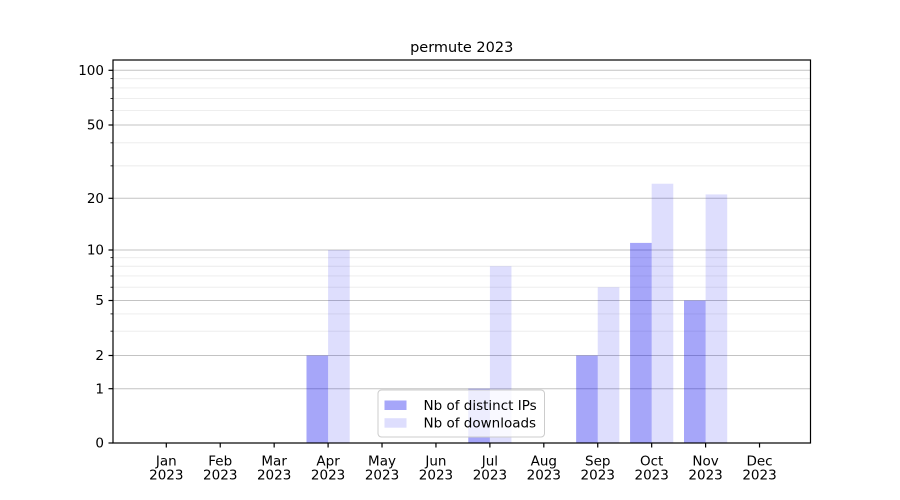 Image resolution: width=900 pixels, height=500 pixels. What do you see at coordinates (759, 462) in the screenshot?
I see `x-tick-label-month: Dec` at bounding box center [759, 462].